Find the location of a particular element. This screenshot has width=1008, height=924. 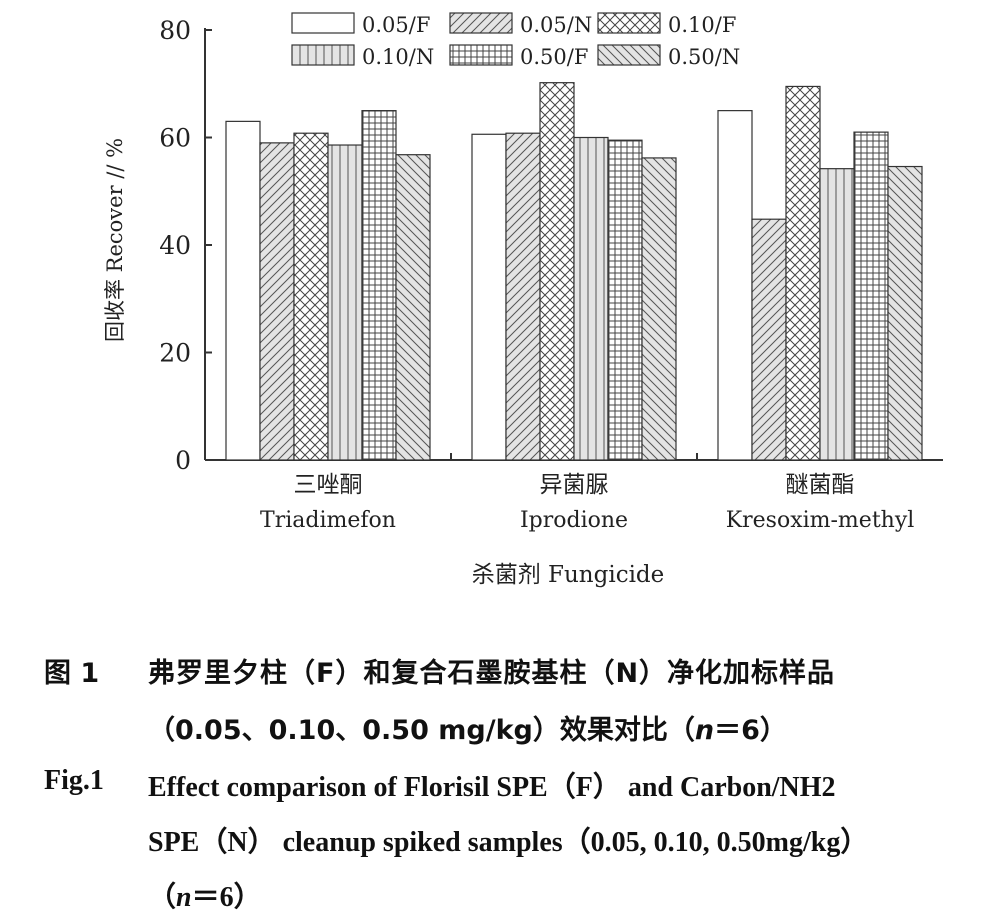

x-tick-label-en: Iprodione is located at coordinates (574, 520).